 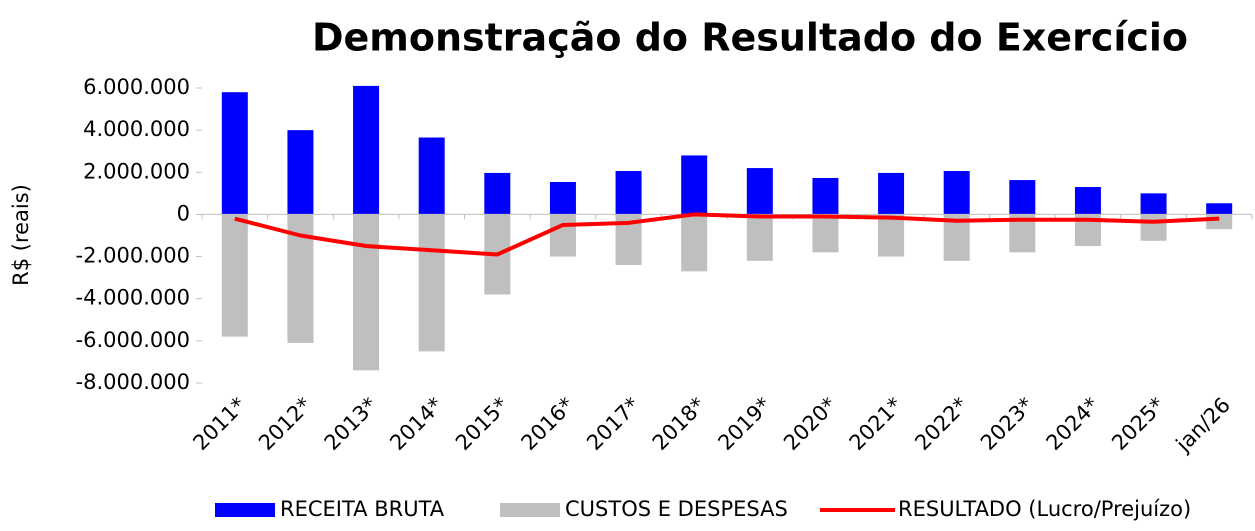 What do you see at coordinates (810, 424) in the screenshot?
I see `x-tick-label: 2020*` at bounding box center [810, 424].